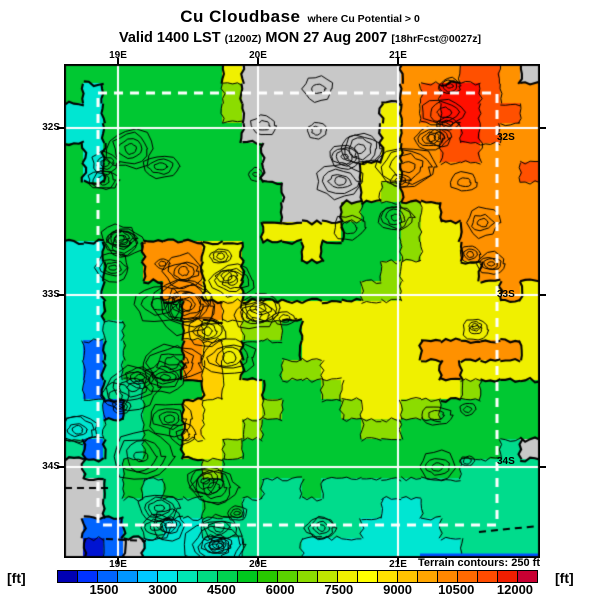 This screenshot has width=600, height=600. Describe the element at coordinates (436, 39) in the screenshot. I see `forecast-tag: [18hrFcst@0027z]` at that location.